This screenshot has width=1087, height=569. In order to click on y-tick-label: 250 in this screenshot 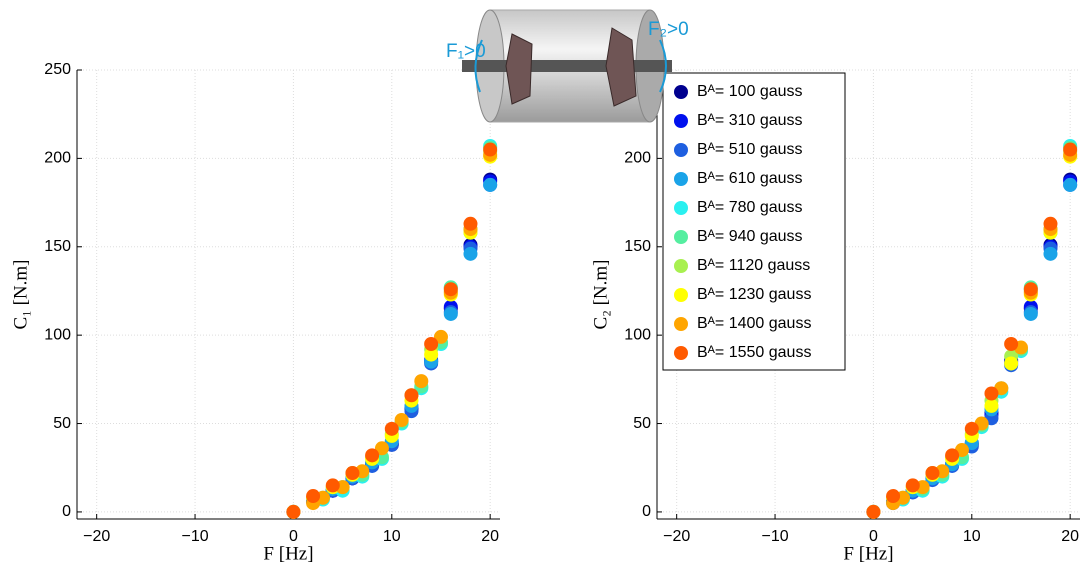, I will do `click(57, 69)`.